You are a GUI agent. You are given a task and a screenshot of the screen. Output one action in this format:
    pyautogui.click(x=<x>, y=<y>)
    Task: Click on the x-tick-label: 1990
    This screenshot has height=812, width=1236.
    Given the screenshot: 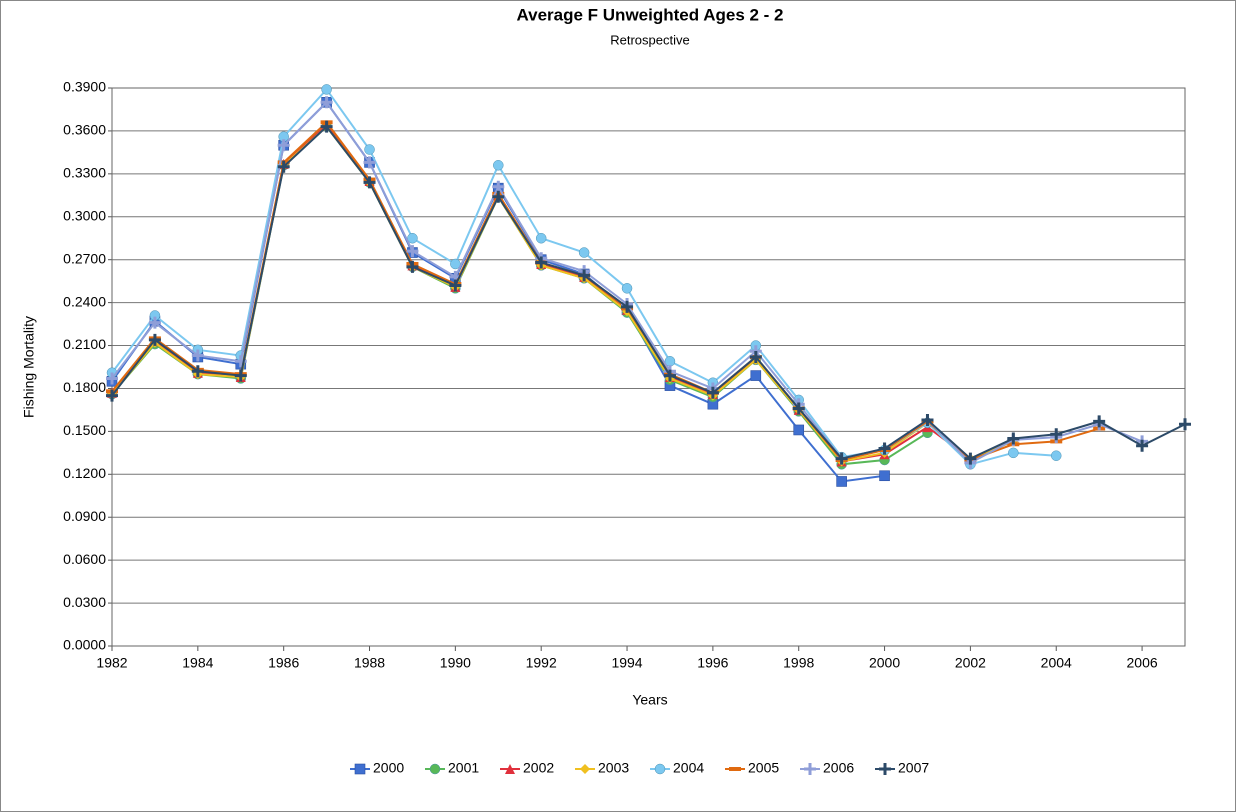 What is the action you would take?
    pyautogui.click(x=455, y=663)
    